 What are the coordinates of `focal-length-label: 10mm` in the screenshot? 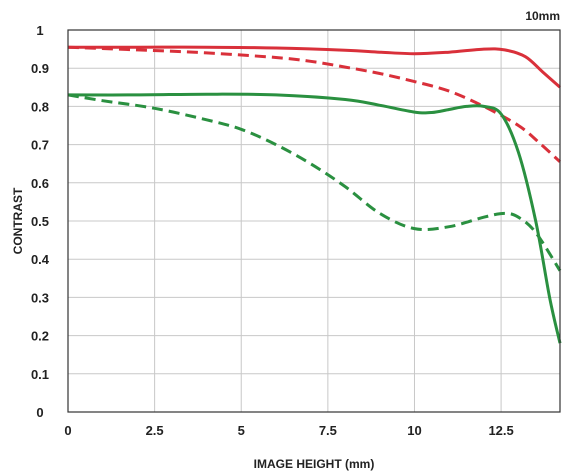 It's located at (542, 16).